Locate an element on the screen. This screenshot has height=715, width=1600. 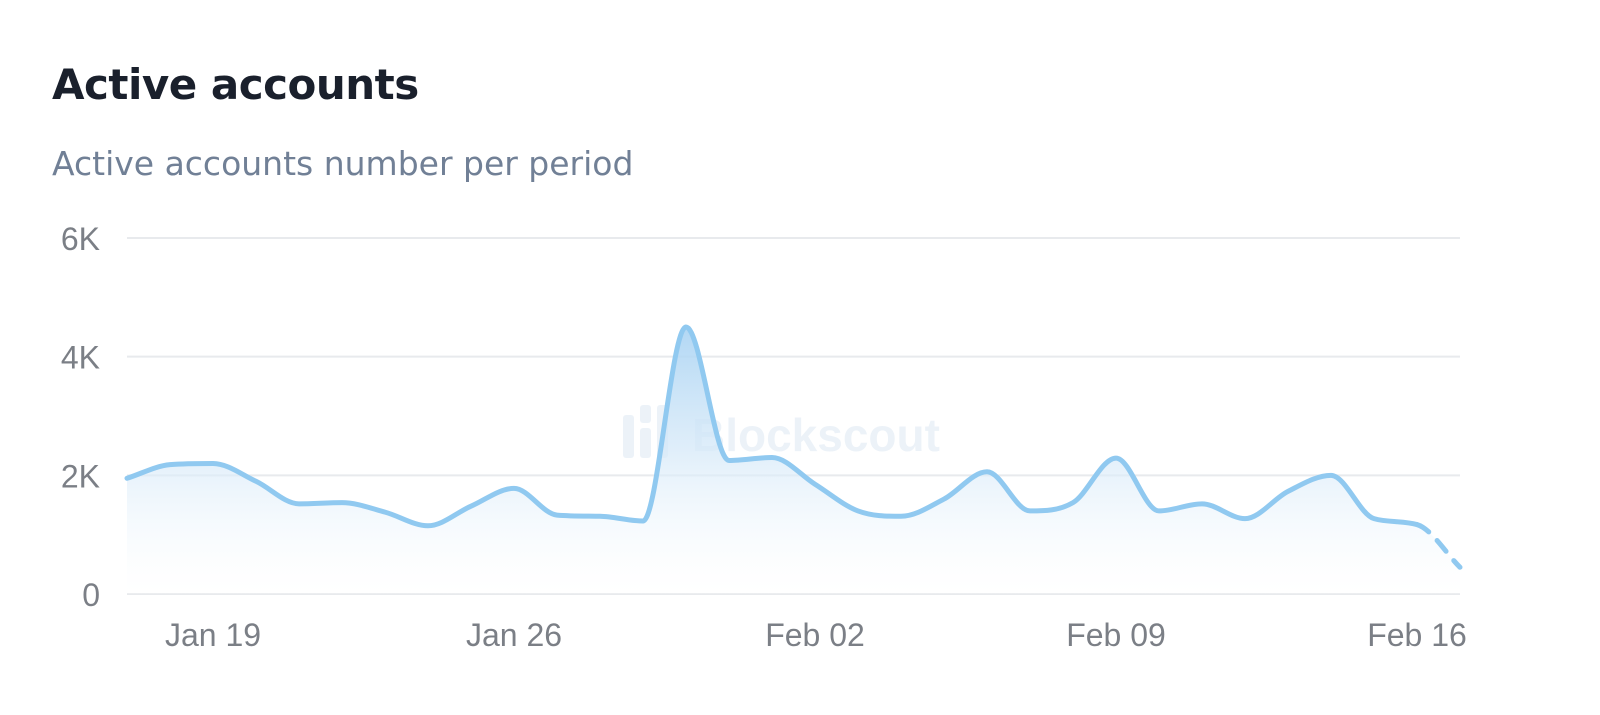
x-tick-label: Feb 09 is located at coordinates (1116, 635).